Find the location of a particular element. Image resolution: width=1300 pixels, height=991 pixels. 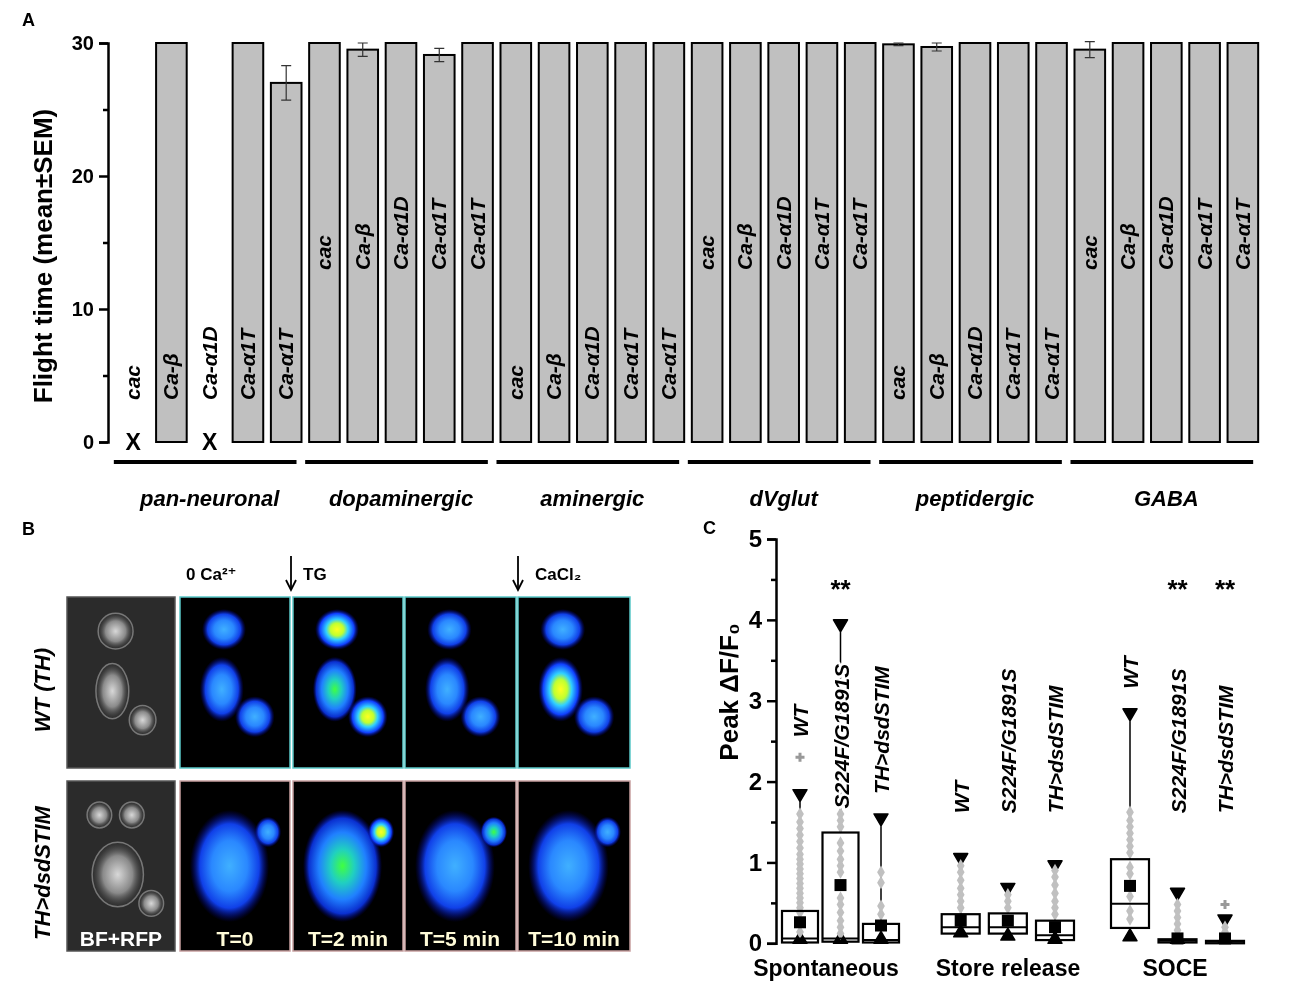

text: TG is located at coordinates (315, 574).